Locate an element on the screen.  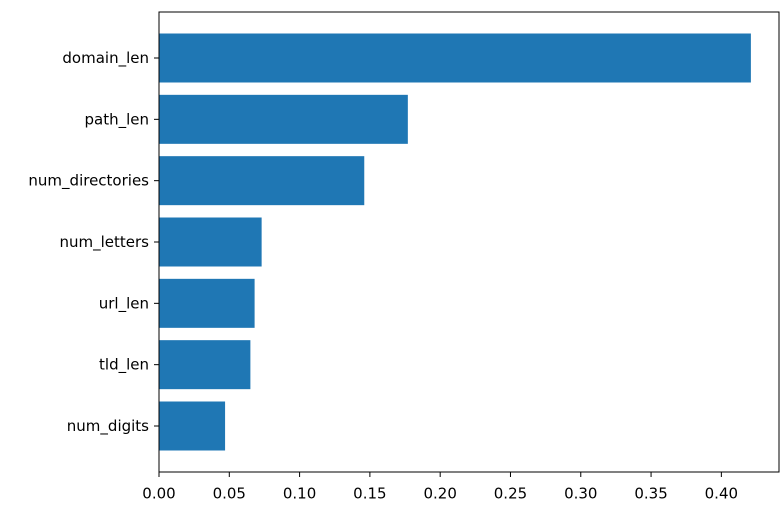
x-tick-label: 0.00 is located at coordinates (158, 494).